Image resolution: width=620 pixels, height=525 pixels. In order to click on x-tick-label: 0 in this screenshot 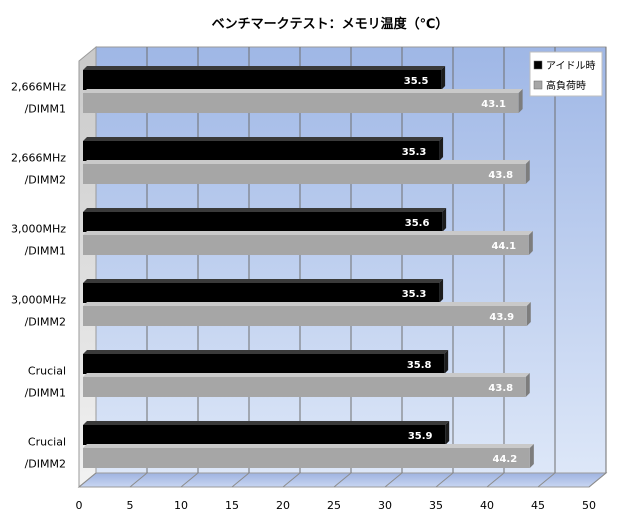, I will do `click(79, 505)`.